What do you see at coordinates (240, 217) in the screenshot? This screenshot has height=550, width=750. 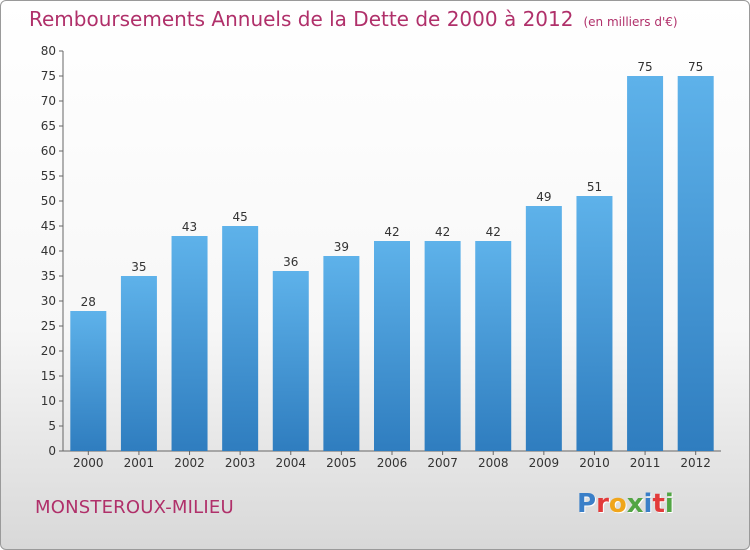 I see `data-label: 45` at bounding box center [240, 217].